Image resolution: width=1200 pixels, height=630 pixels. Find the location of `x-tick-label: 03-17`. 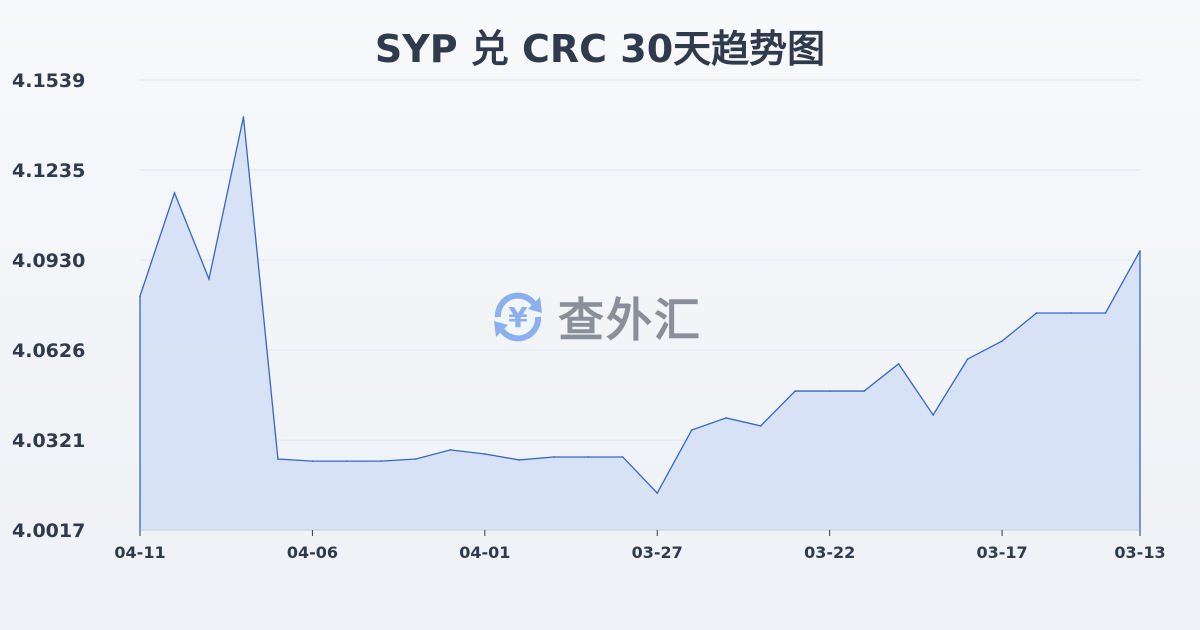

x-tick-label: 03-17 is located at coordinates (1001, 552).